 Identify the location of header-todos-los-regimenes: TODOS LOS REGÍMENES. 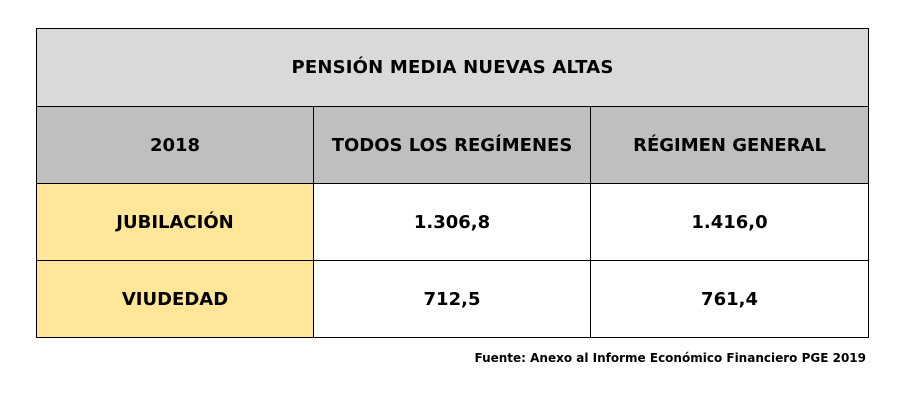
(452, 145).